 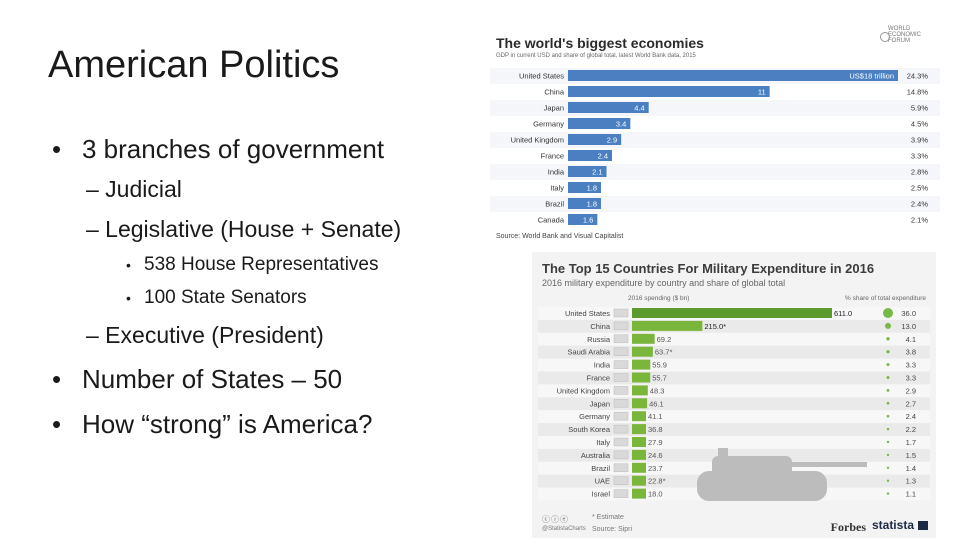 What do you see at coordinates (919, 124) in the screenshot?
I see `economies-share-label: 4.5%` at bounding box center [919, 124].